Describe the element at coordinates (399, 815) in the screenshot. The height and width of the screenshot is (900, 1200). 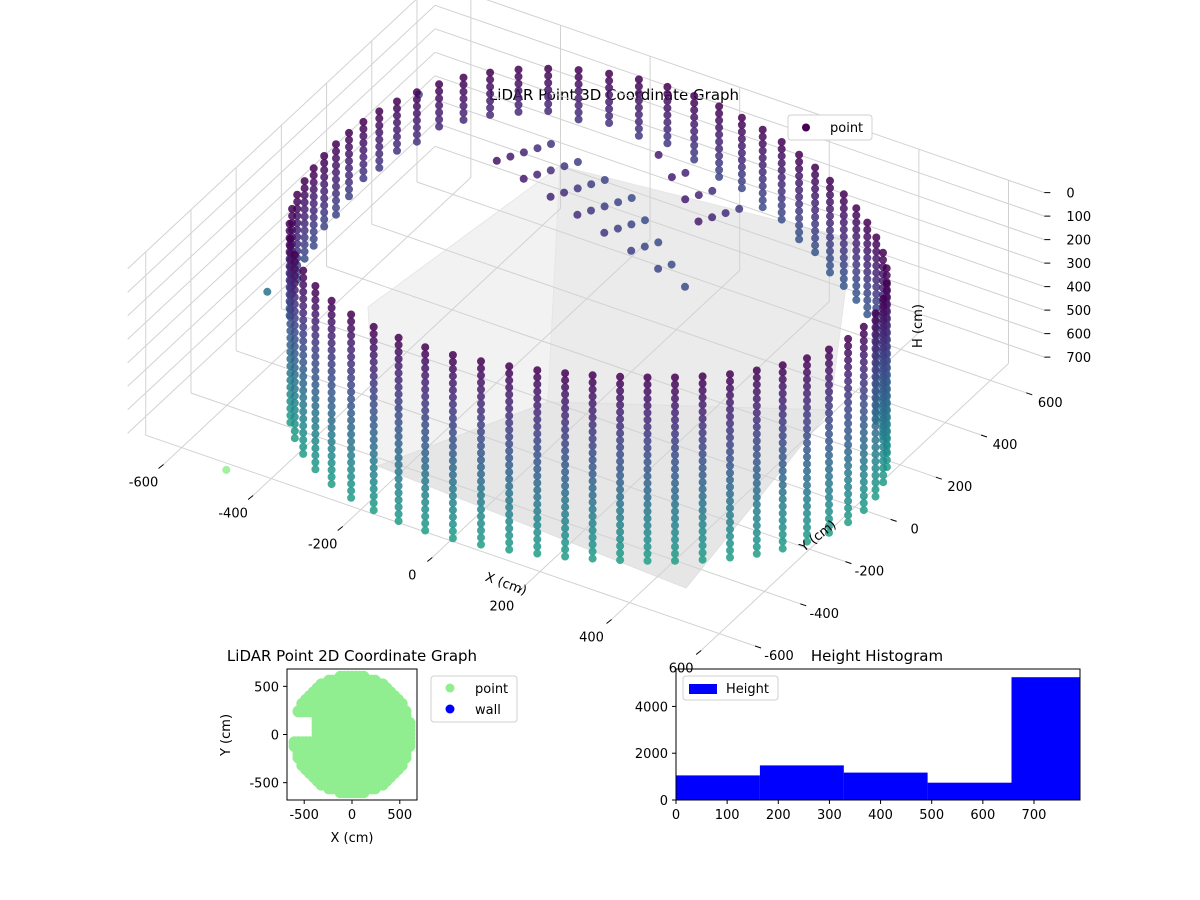
I see `x-tick-label-2d: 500` at that location.